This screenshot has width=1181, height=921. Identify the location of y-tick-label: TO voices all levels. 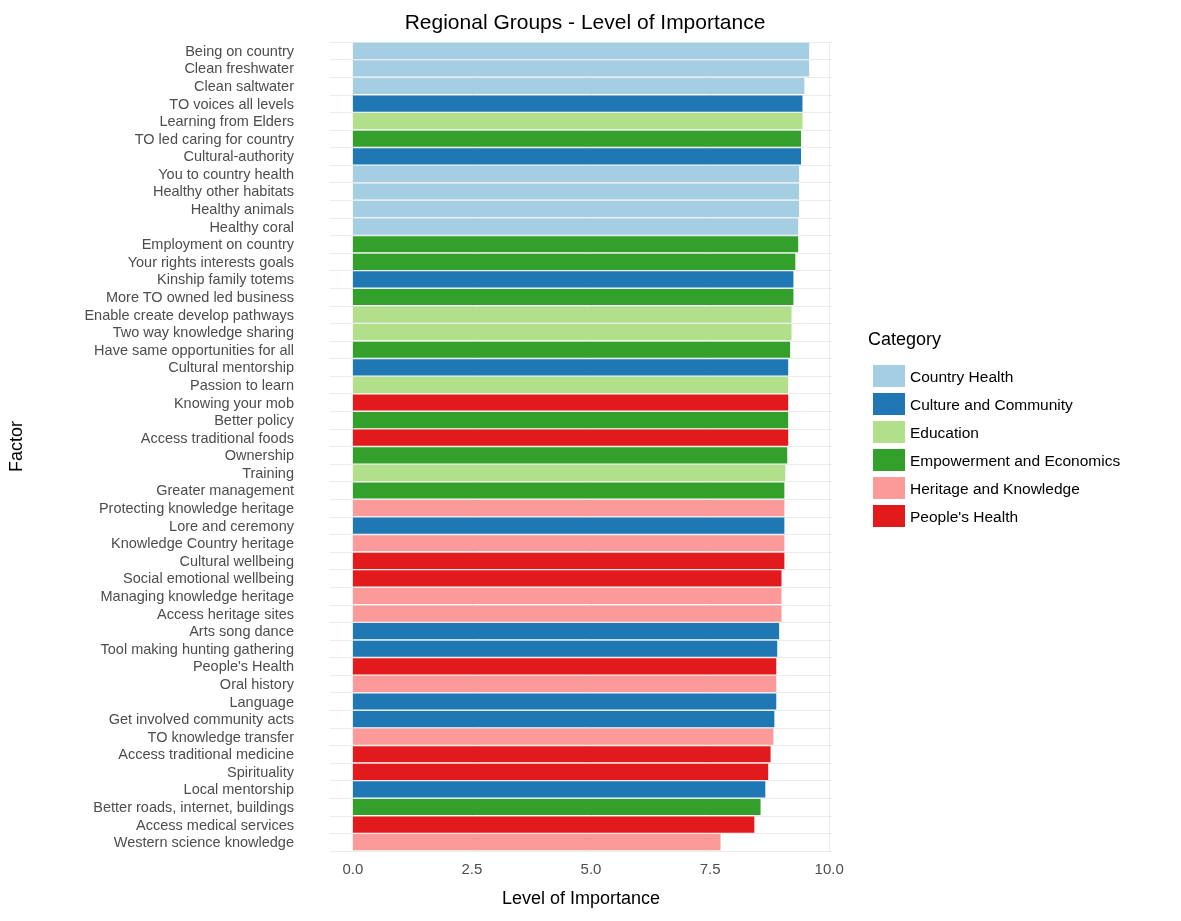
(231, 103).